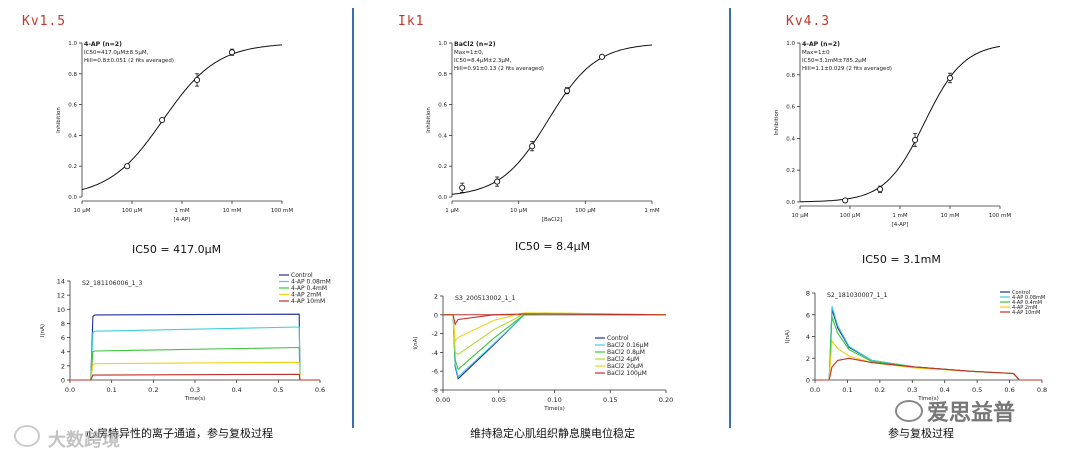 The height and width of the screenshot is (457, 1067). I want to click on trace-0-recording-label: S2_181106006_1_3, so click(112, 283).